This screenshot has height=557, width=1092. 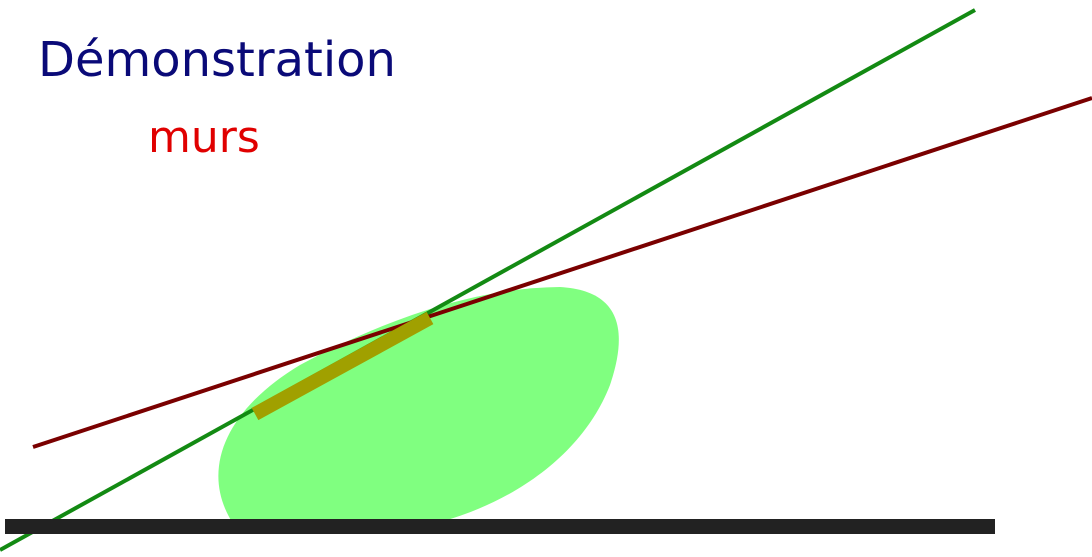 What do you see at coordinates (500, 526) in the screenshot?
I see `floor-bar` at bounding box center [500, 526].